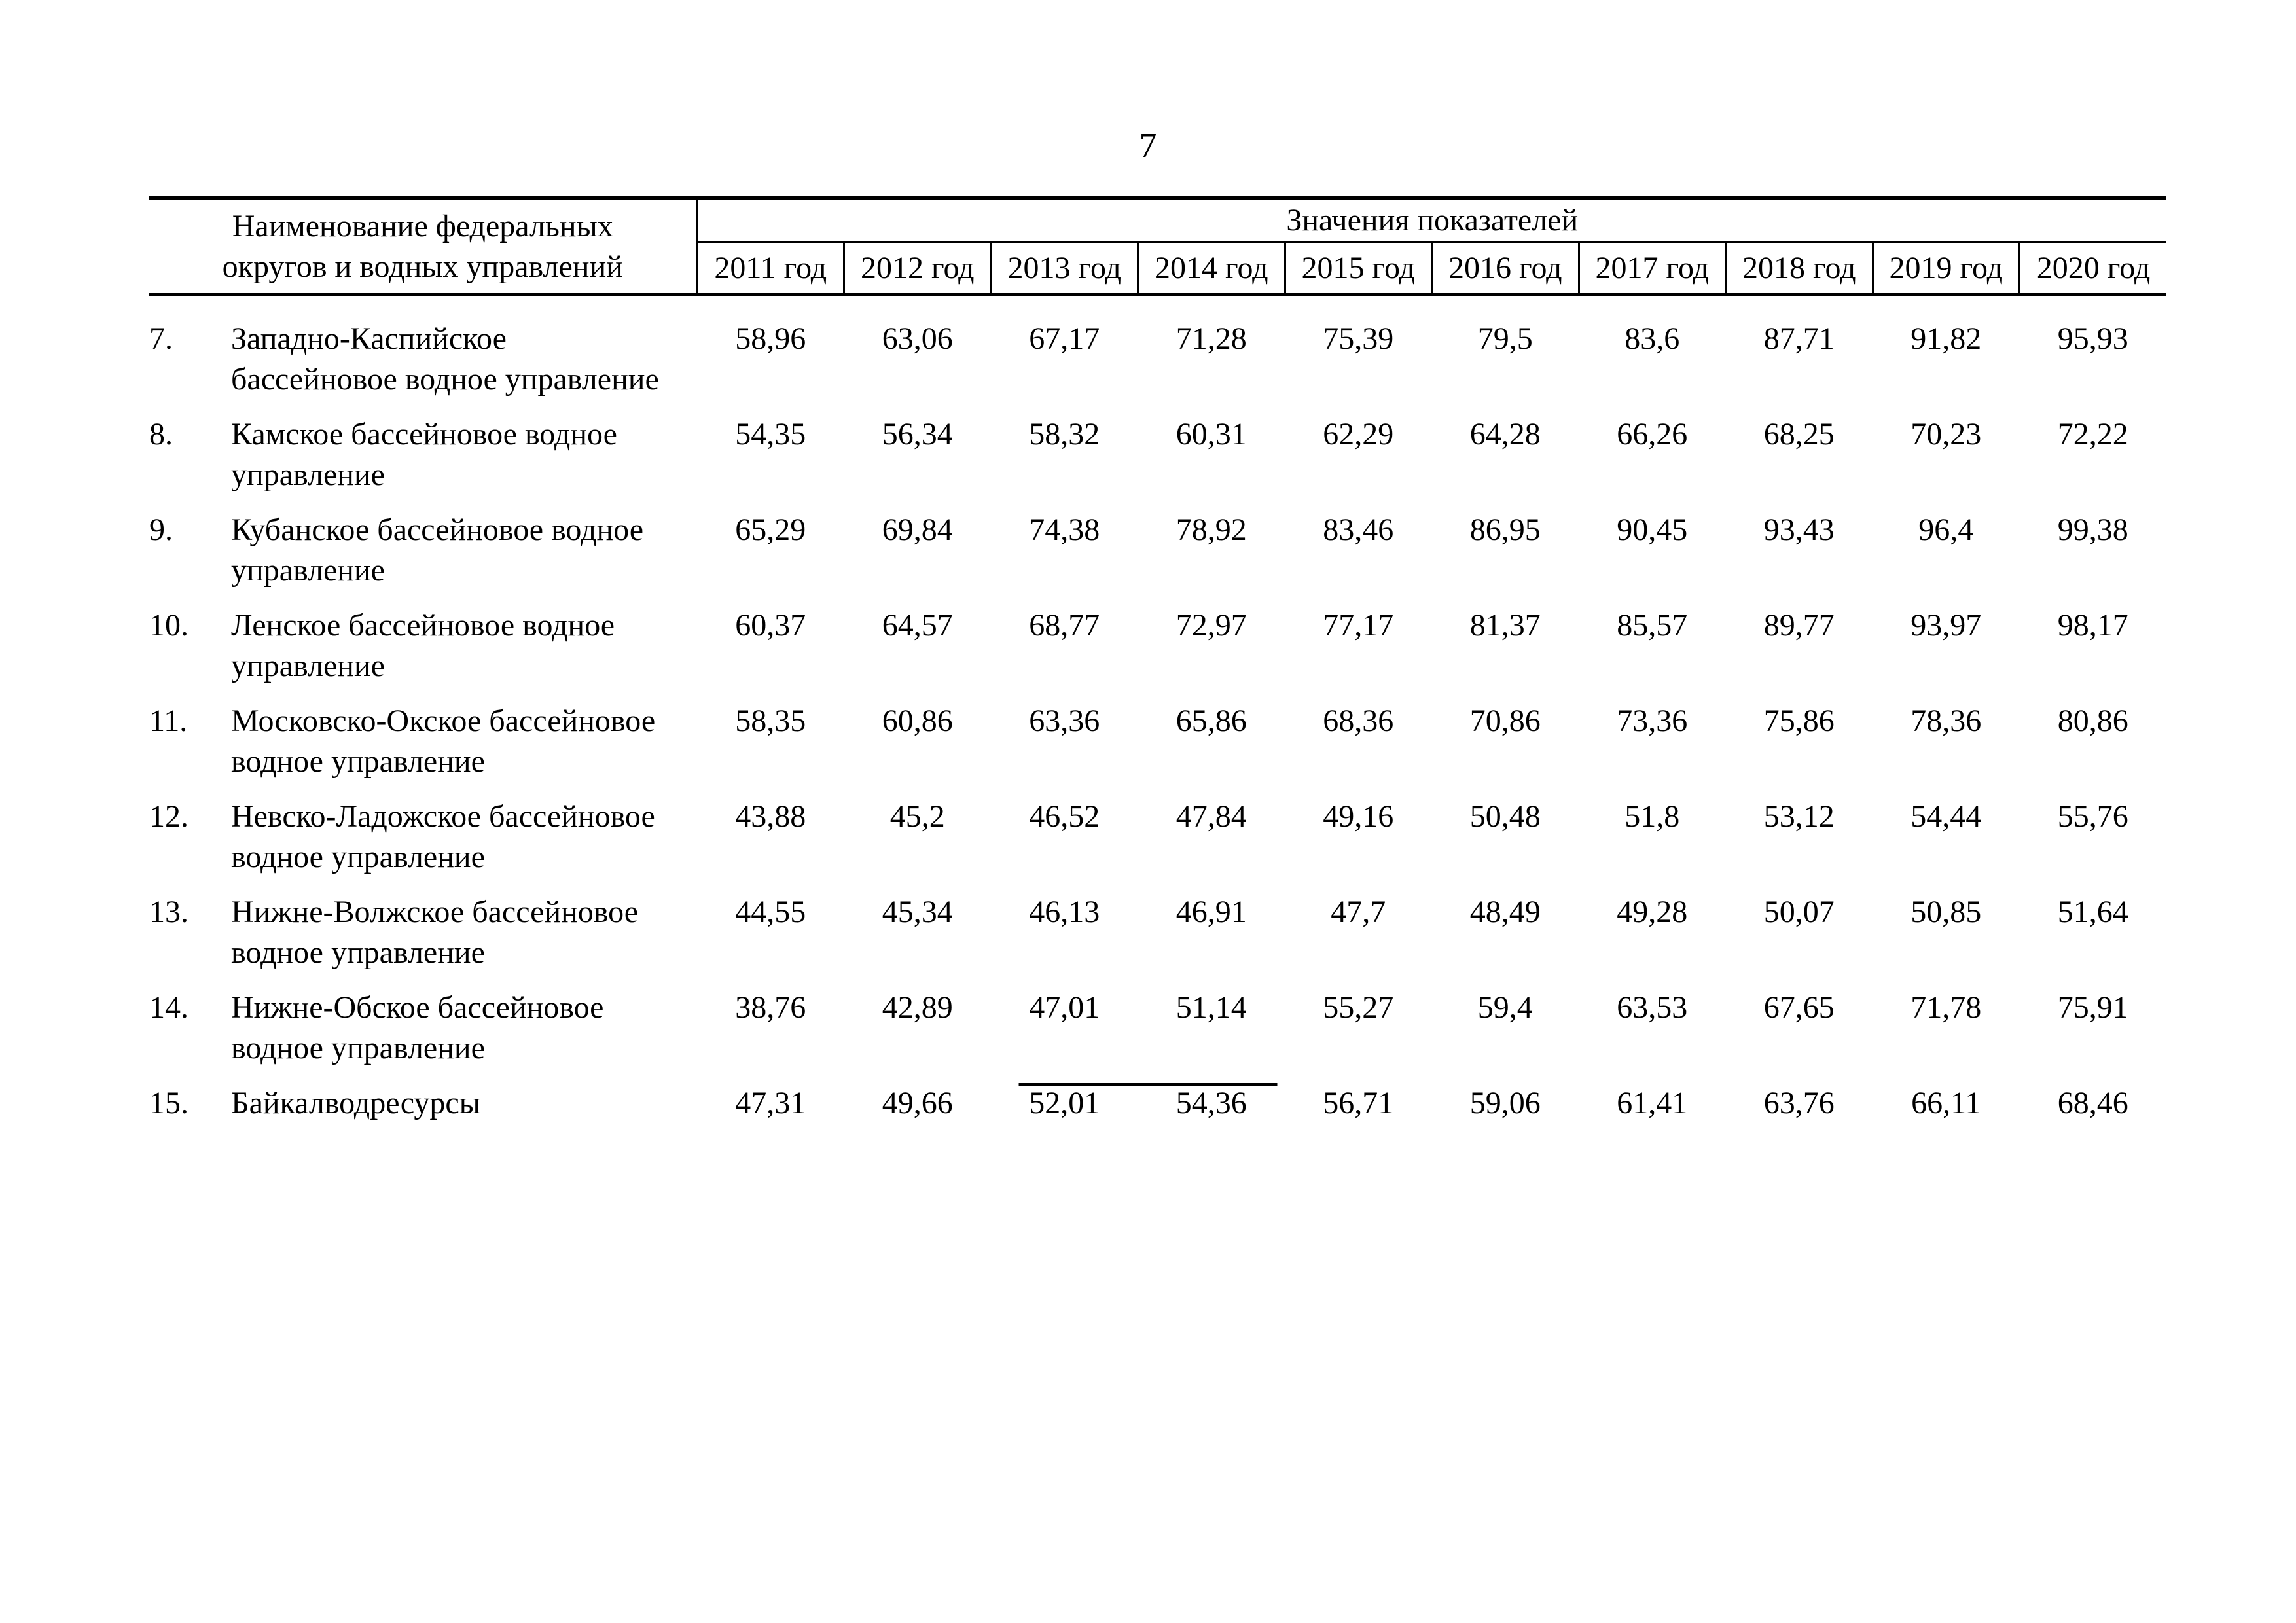 Image resolution: width=2296 pixels, height=1623 pixels. Describe the element at coordinates (1359, 912) in the screenshot. I see `year-value-cell: 47,7` at that location.